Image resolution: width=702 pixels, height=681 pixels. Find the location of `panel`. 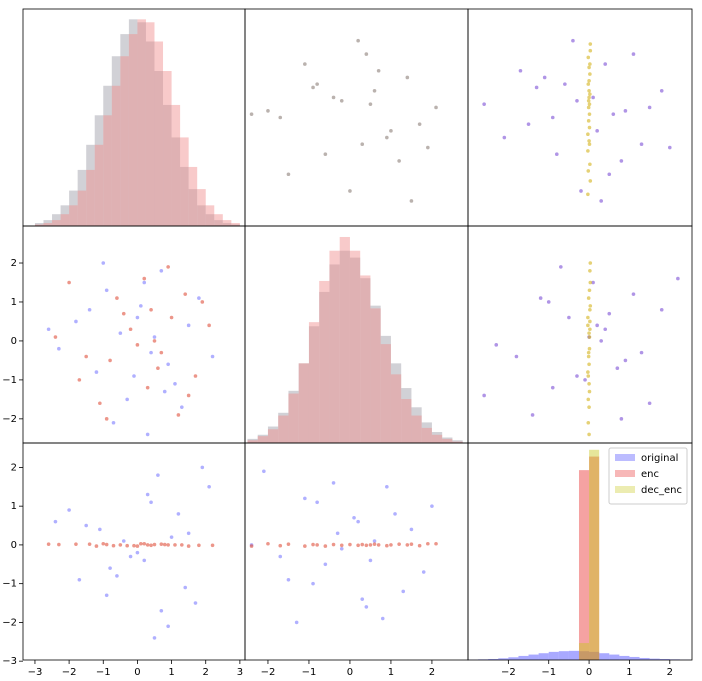

panel is located at coordinates (581, 349).